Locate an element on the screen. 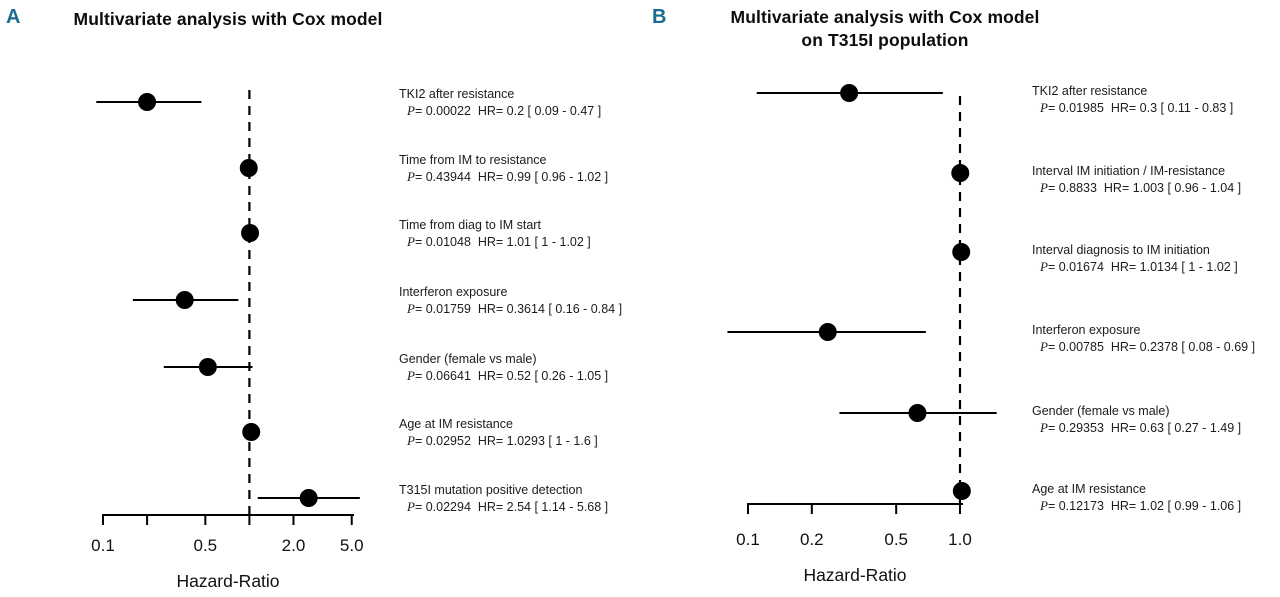 The width and height of the screenshot is (1280, 597). row-variable-name: Interval diagnosis to IM initiation is located at coordinates (1121, 250).